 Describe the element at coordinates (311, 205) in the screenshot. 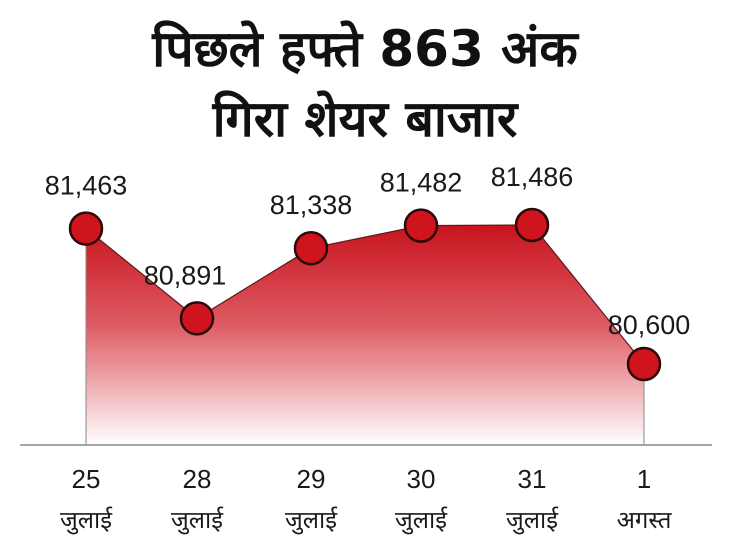

I see `data-label: 81,338` at that location.